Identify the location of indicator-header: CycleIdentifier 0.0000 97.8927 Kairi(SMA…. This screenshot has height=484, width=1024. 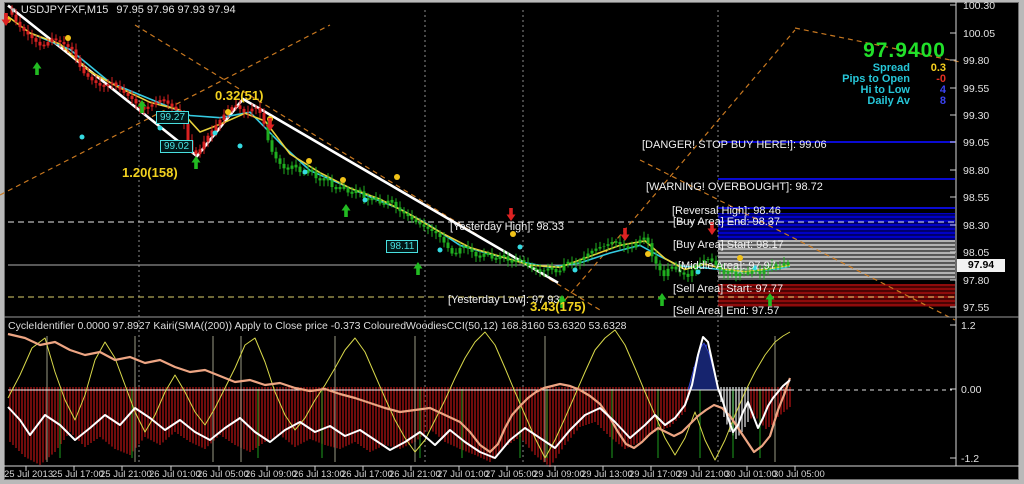
(317, 326).